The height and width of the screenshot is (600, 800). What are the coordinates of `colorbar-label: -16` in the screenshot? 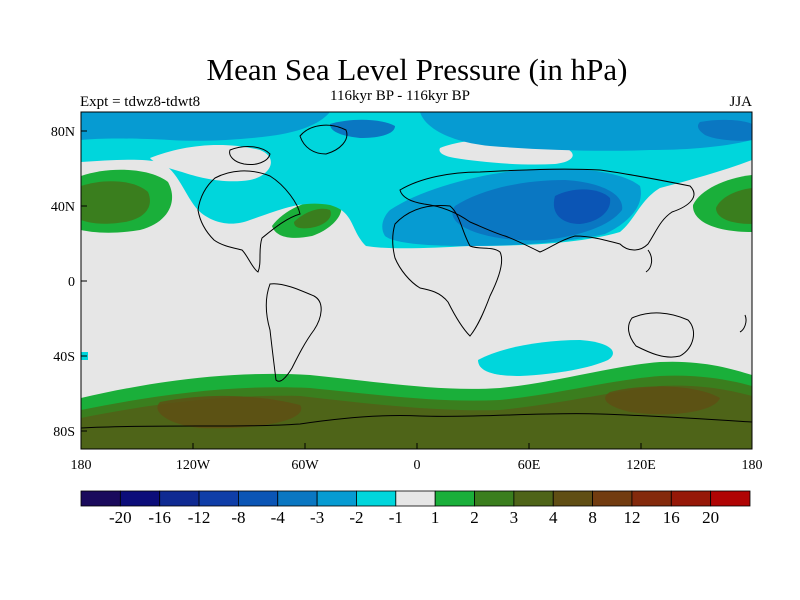 It's located at (159, 517).